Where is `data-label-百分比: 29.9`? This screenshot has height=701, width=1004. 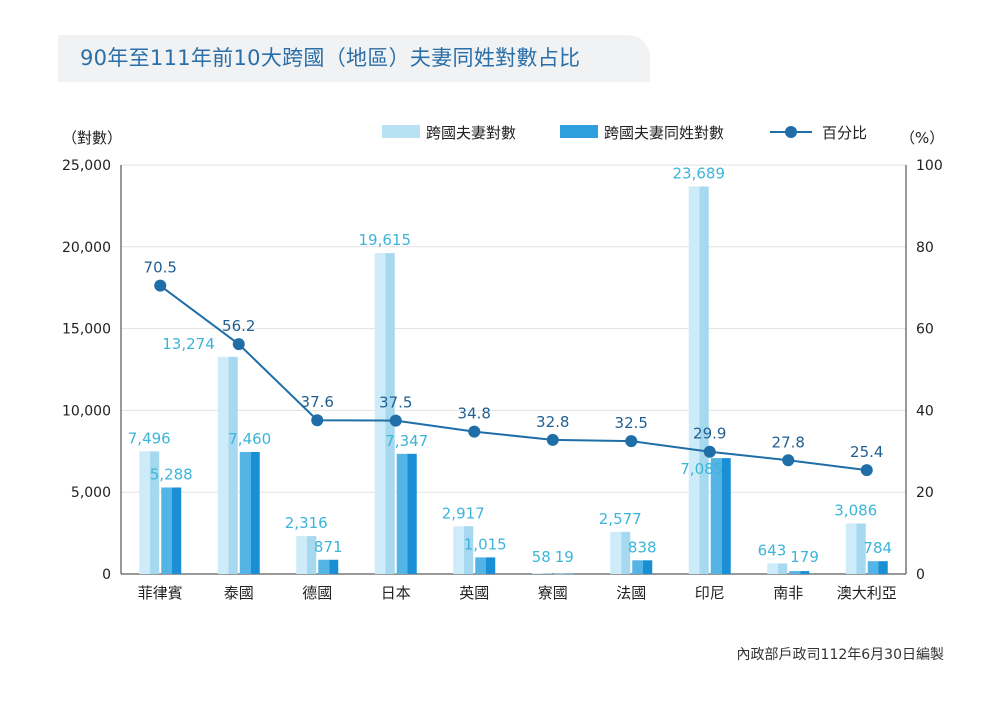
data-label-百分比: 29.9 is located at coordinates (709, 434).